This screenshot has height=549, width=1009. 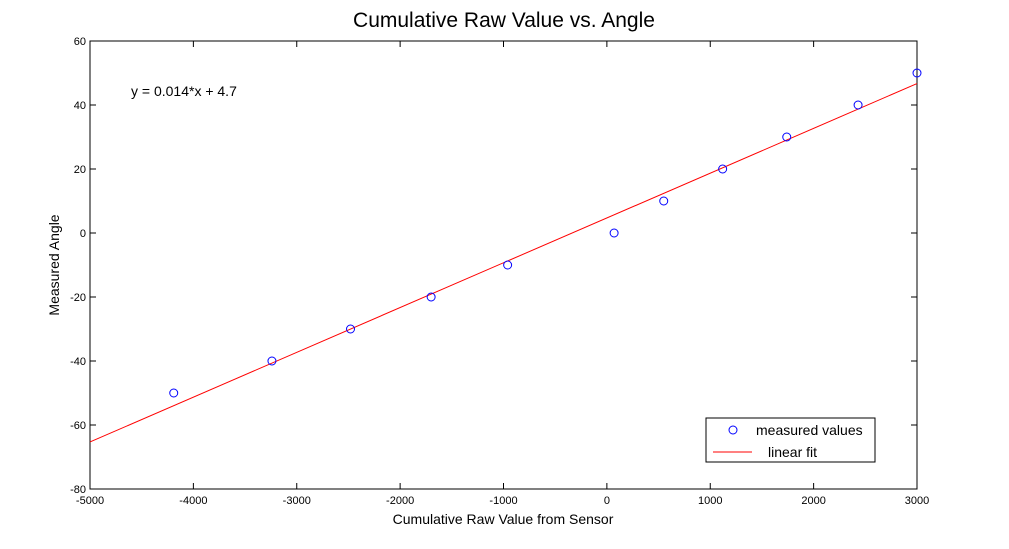 What do you see at coordinates (917, 501) in the screenshot?
I see `x-tick-label: 3000` at bounding box center [917, 501].